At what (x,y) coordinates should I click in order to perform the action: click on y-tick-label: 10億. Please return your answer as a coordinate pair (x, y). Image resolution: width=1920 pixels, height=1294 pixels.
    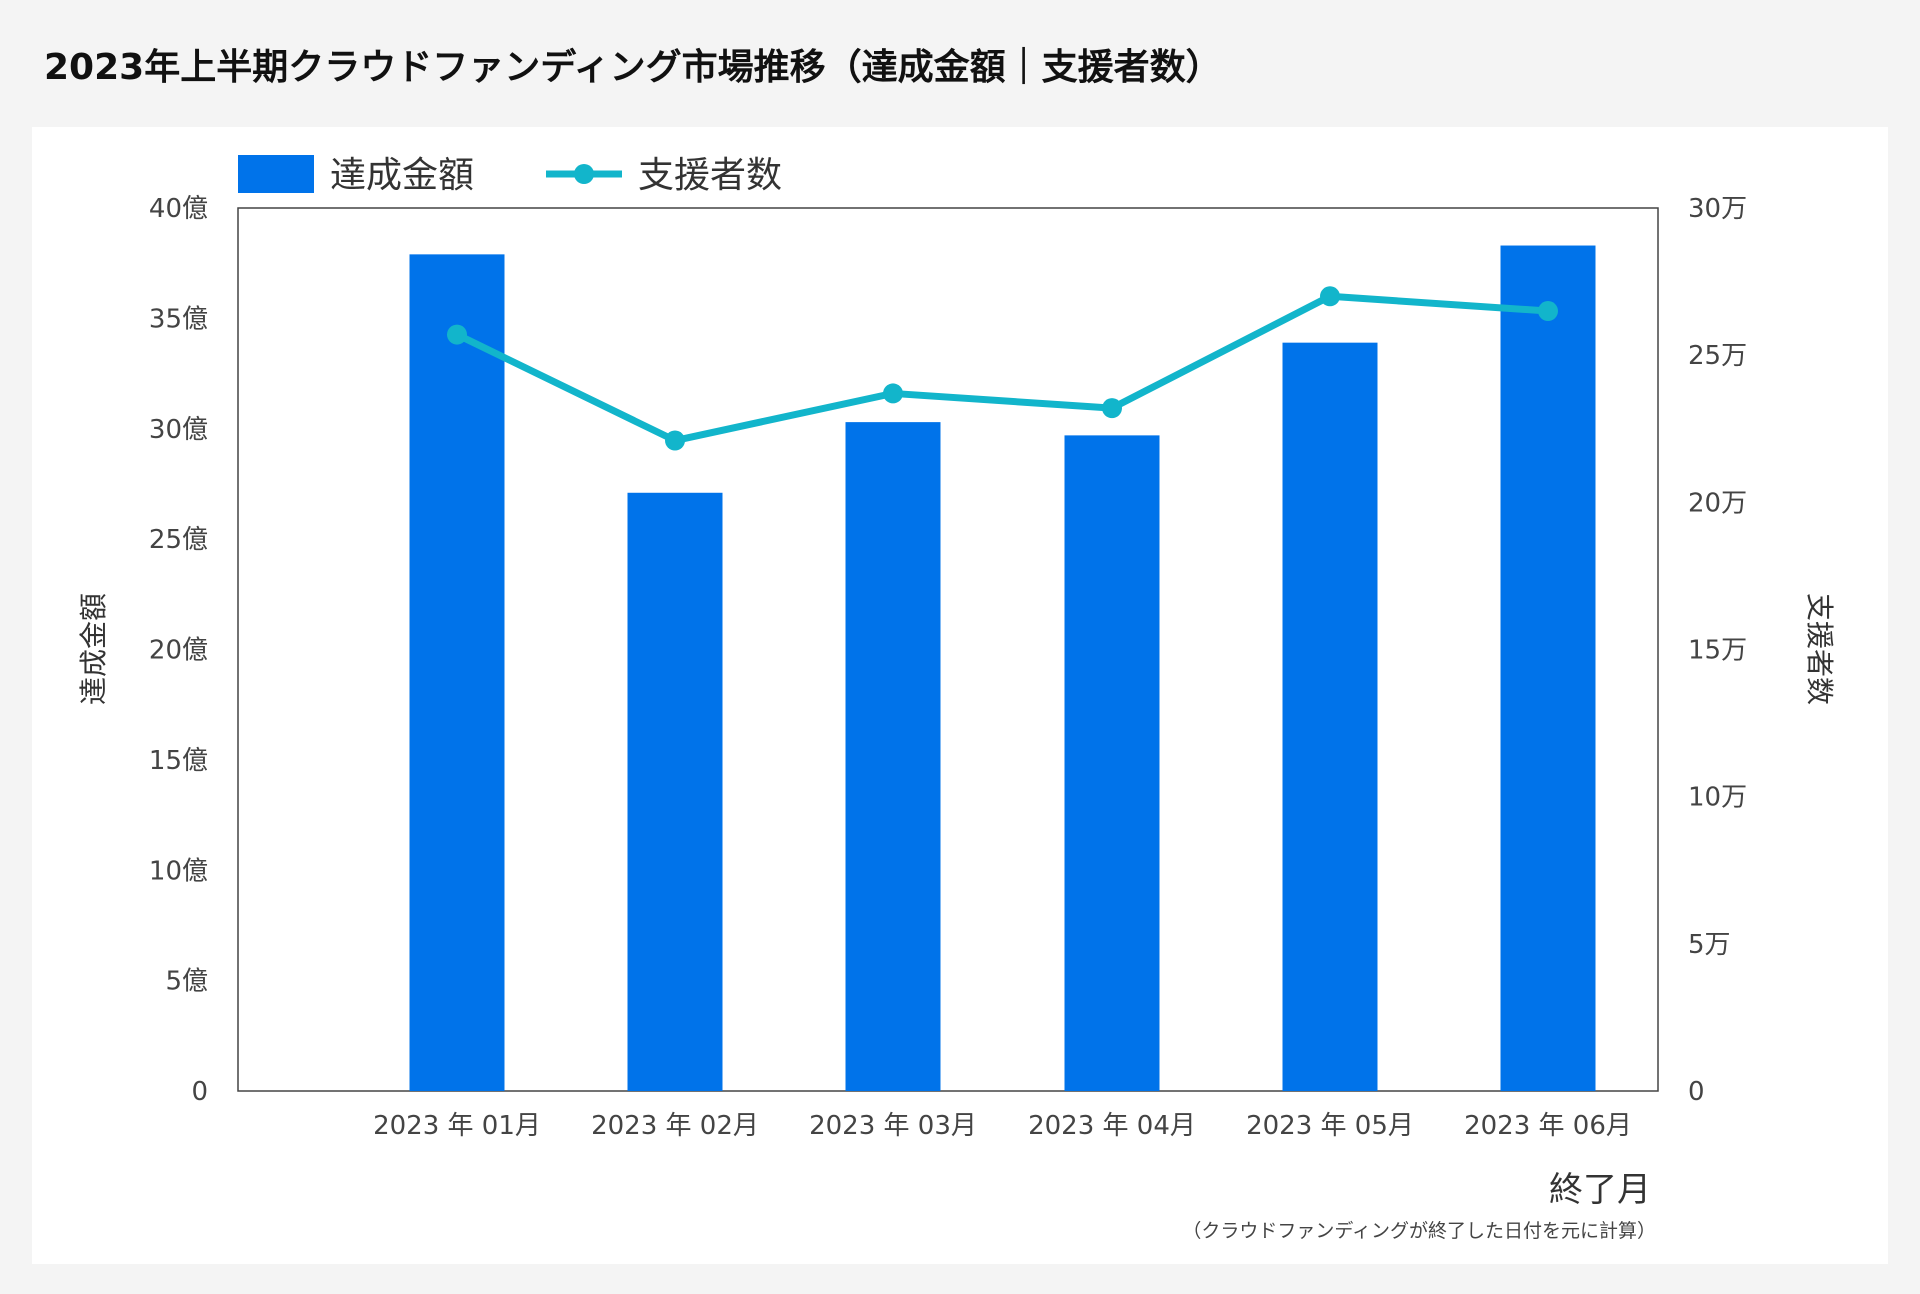
    Looking at the image, I should click on (178, 871).